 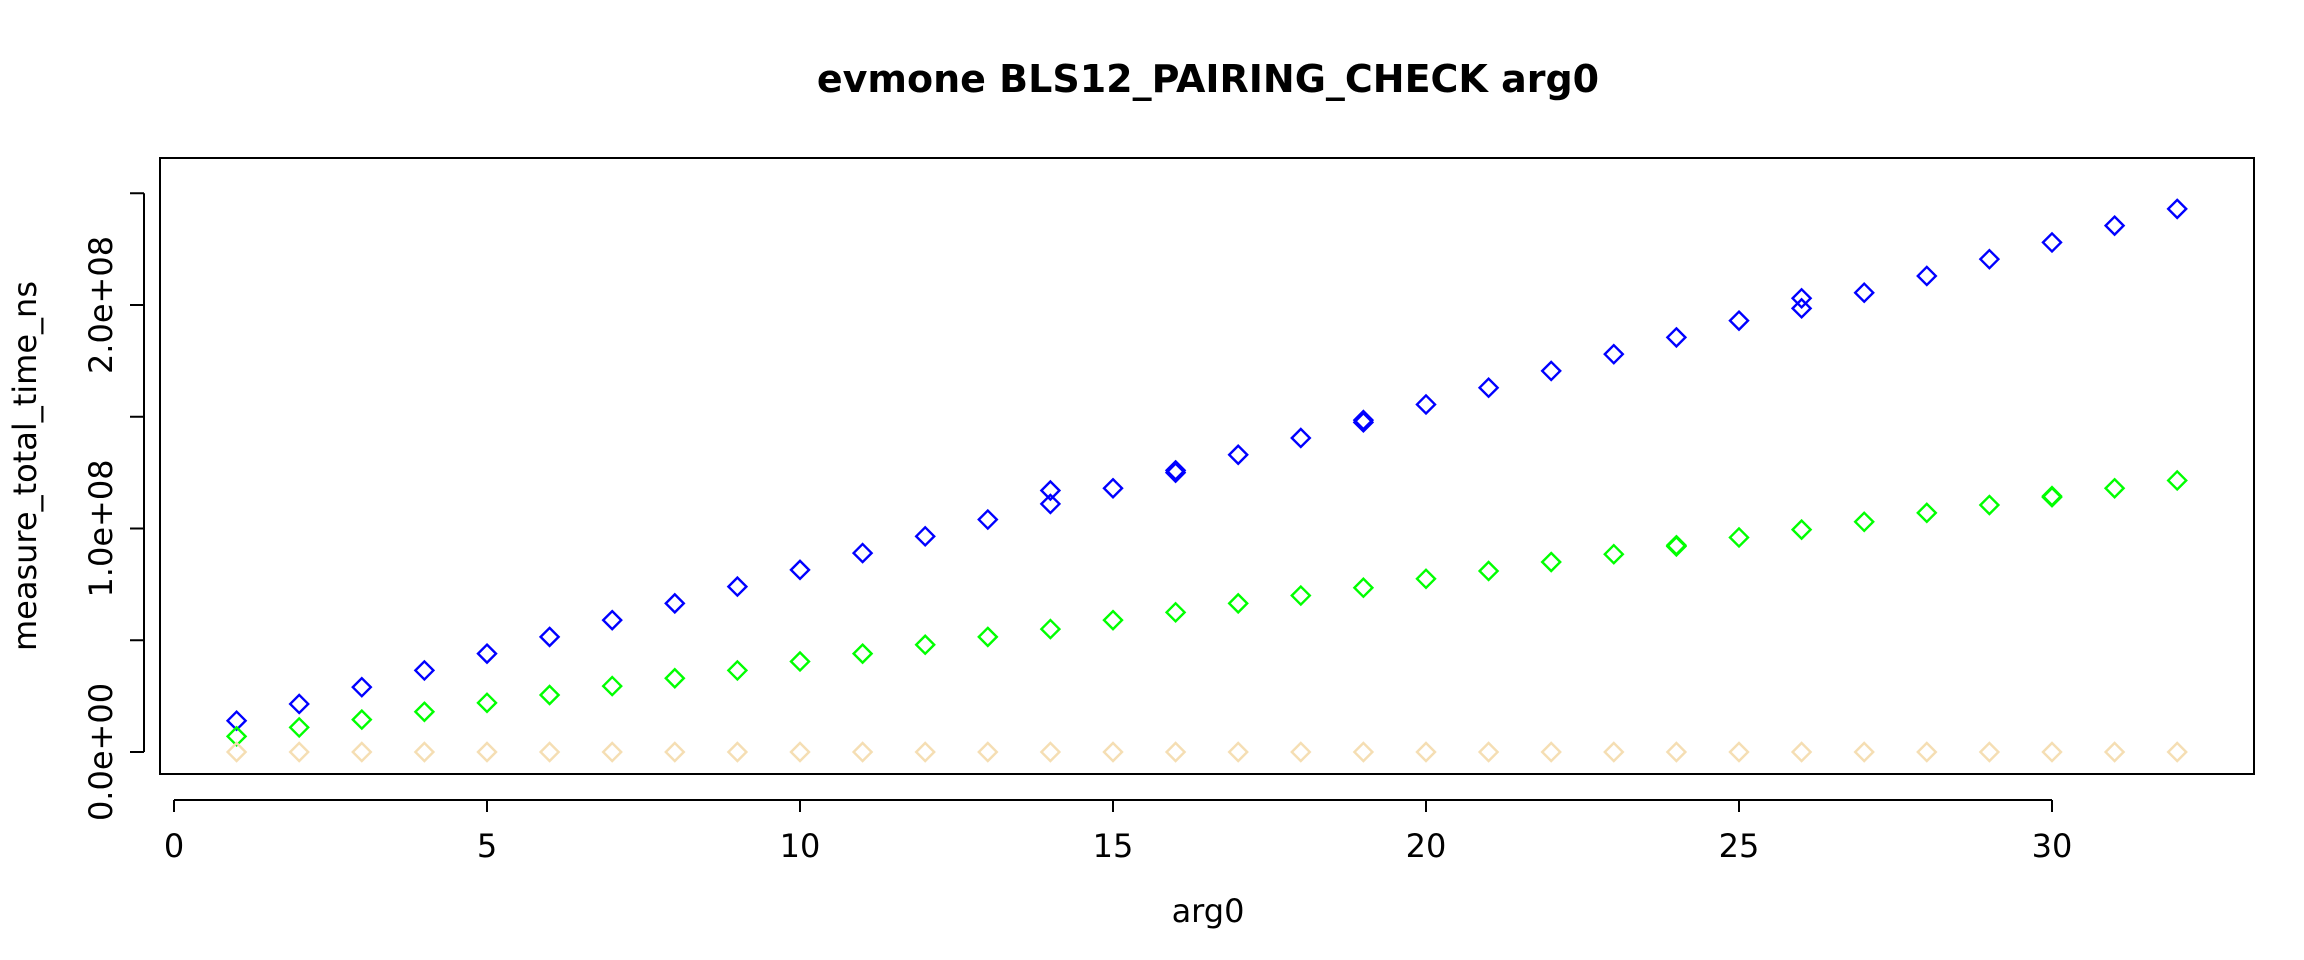 I want to click on y-axis: 0.0e+00 1.0e+08 2.0e+08, so click(x=113, y=506).